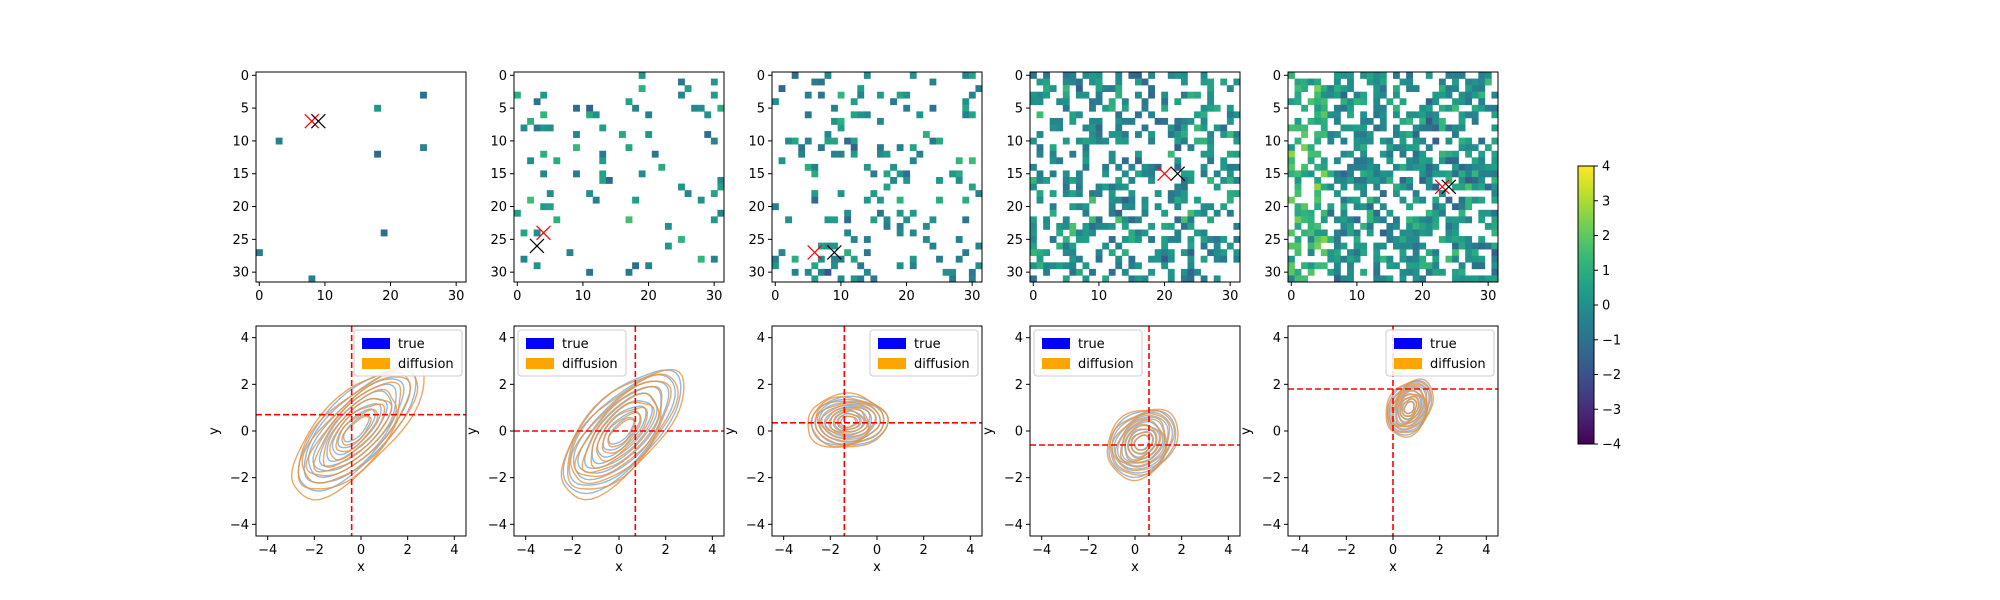 The height and width of the screenshot is (600, 2000). Describe the element at coordinates (1246, 431) in the screenshot. I see `y-axis-label: y` at that location.